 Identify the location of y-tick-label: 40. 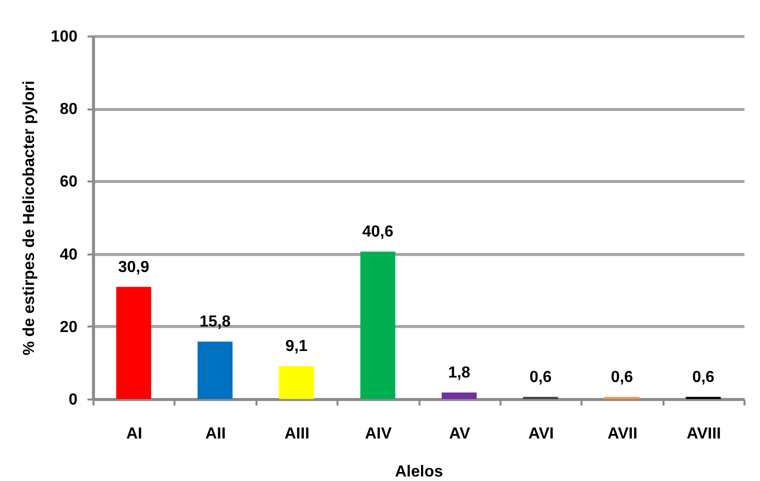
(69, 255).